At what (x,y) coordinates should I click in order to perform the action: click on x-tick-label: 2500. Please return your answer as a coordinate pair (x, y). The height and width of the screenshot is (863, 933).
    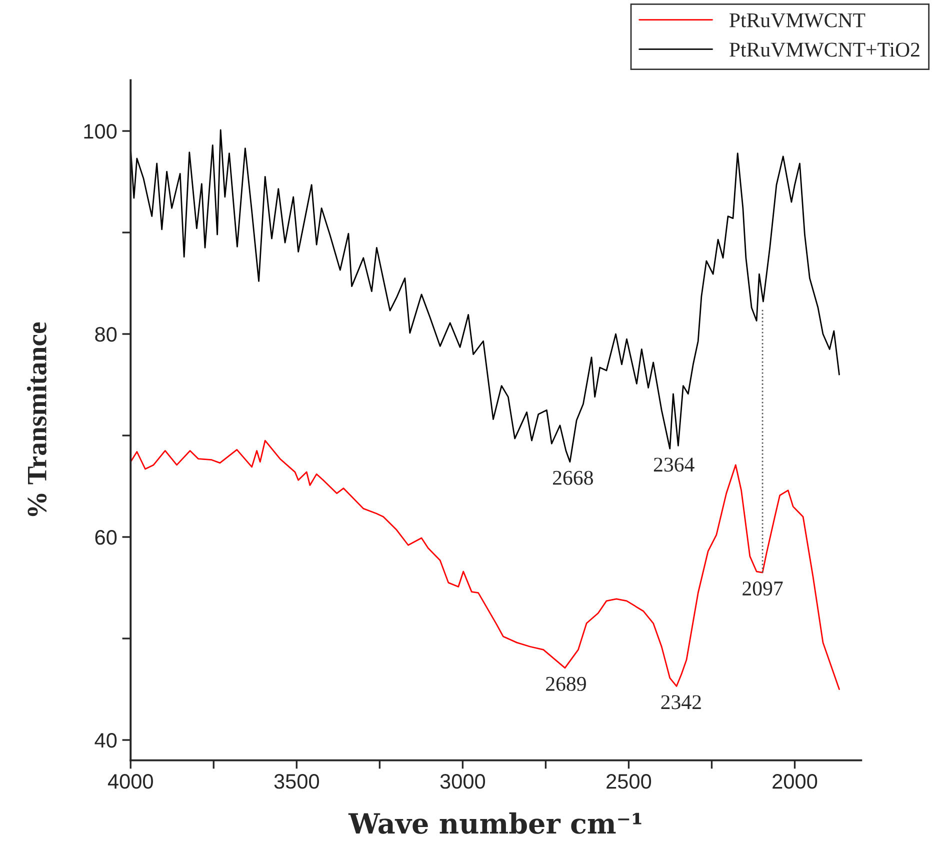
    Looking at the image, I should click on (629, 781).